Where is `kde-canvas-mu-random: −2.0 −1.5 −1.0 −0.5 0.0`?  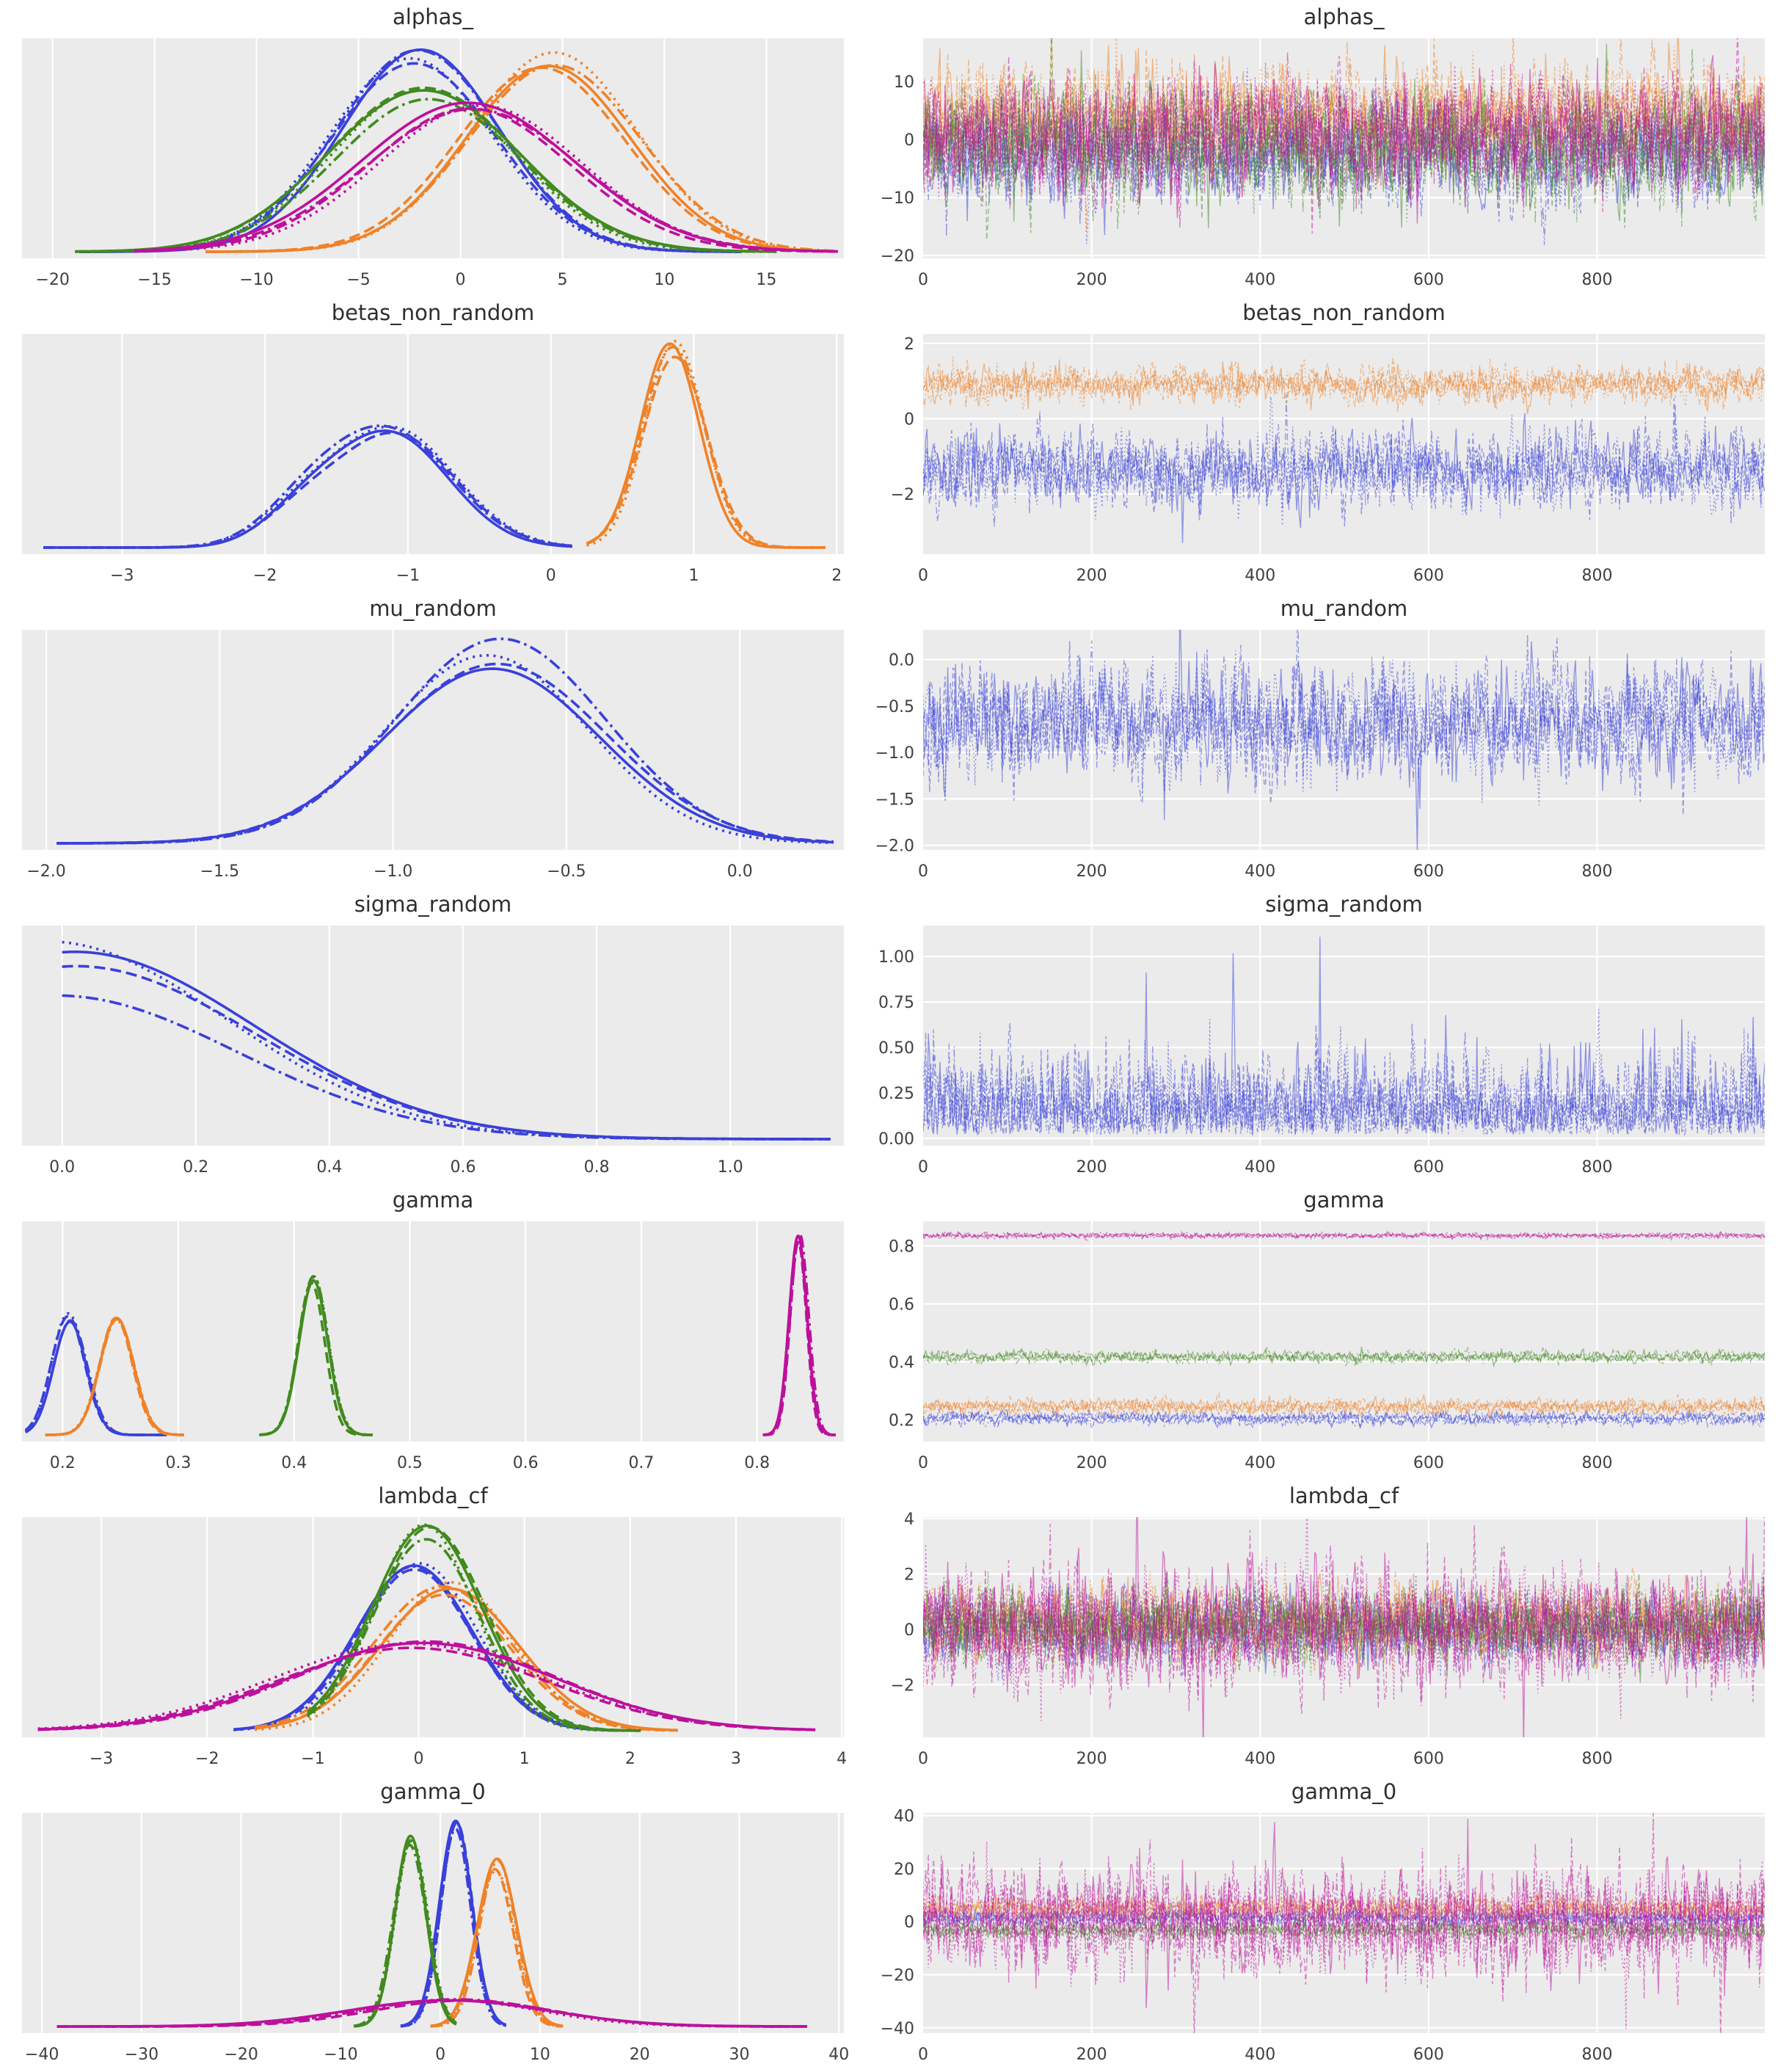
kde-canvas-mu-random: −2.0 −1.5 −1.0 −0.5 0.0 is located at coordinates (433, 756).